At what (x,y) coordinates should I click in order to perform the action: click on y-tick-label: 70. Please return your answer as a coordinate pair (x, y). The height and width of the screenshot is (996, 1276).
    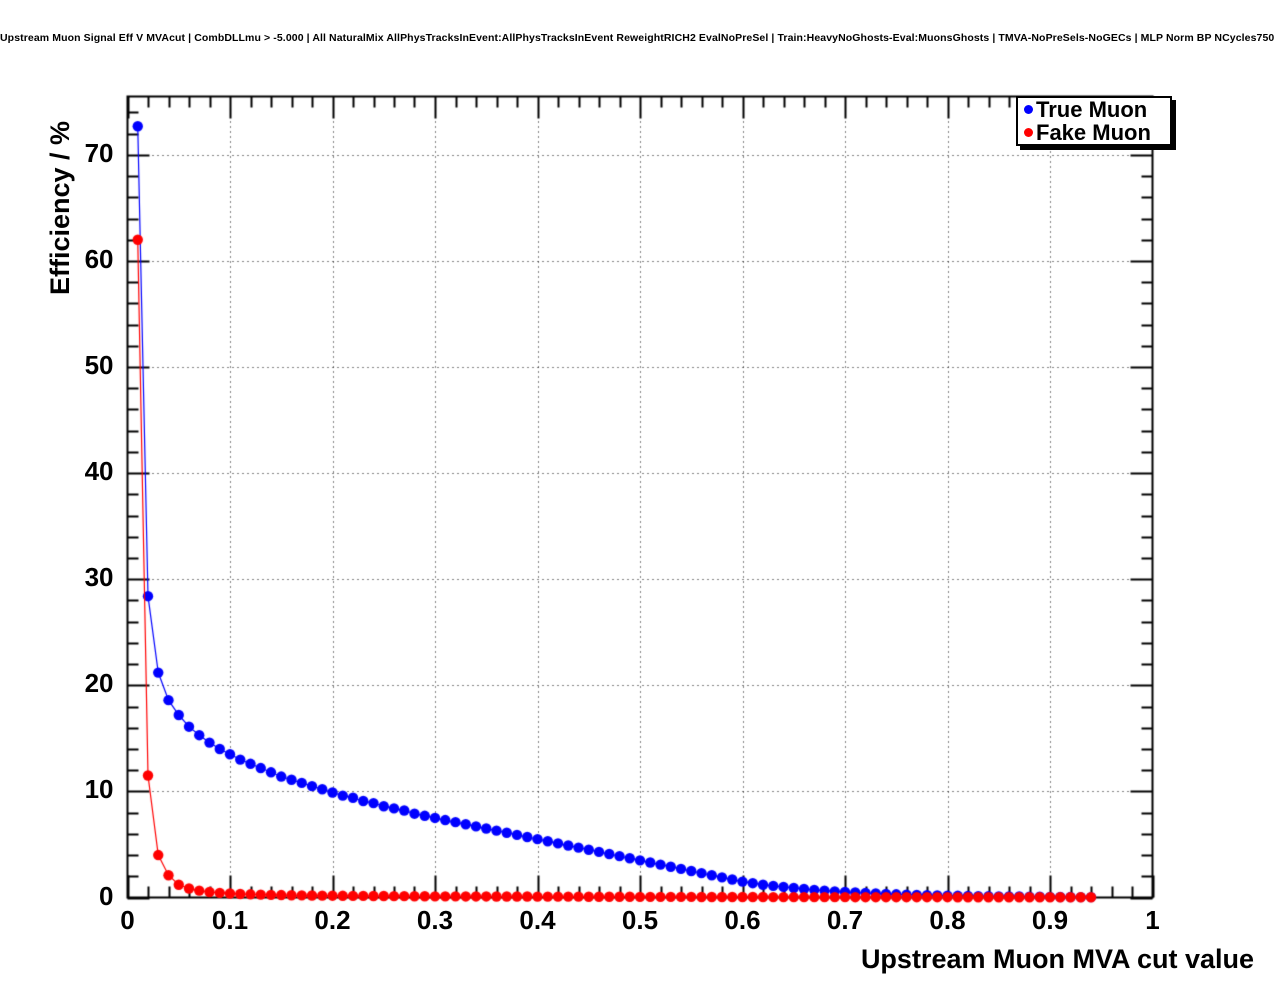
    Looking at the image, I should click on (99, 152).